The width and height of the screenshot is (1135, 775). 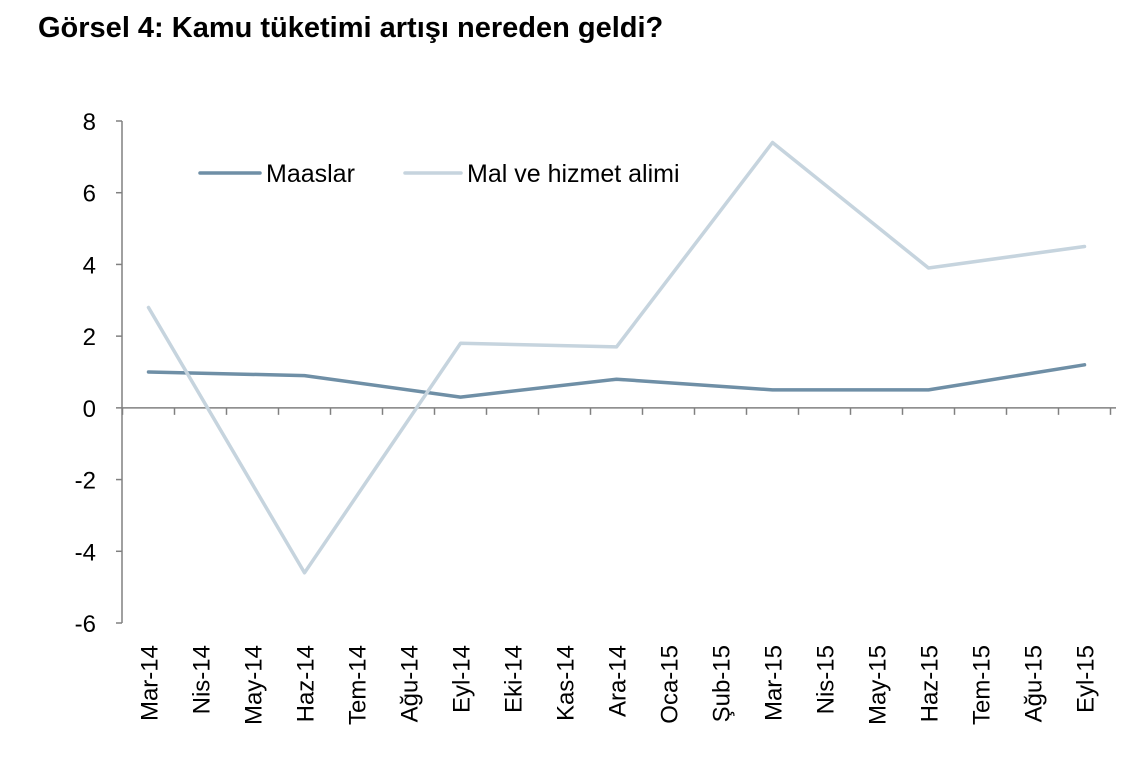 What do you see at coordinates (150, 683) in the screenshot?
I see `x-tick-label: Mar-14` at bounding box center [150, 683].